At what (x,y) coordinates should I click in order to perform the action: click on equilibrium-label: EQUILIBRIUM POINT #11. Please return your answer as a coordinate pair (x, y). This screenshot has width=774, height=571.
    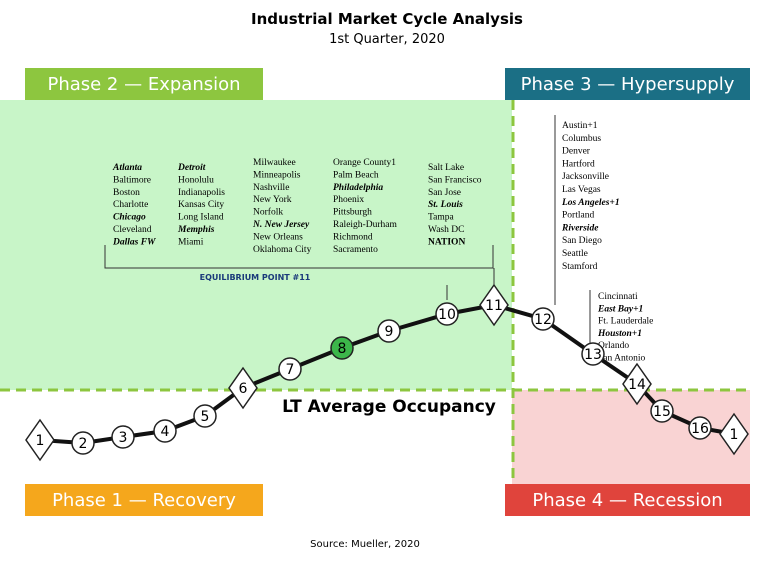
    Looking at the image, I should click on (255, 277).